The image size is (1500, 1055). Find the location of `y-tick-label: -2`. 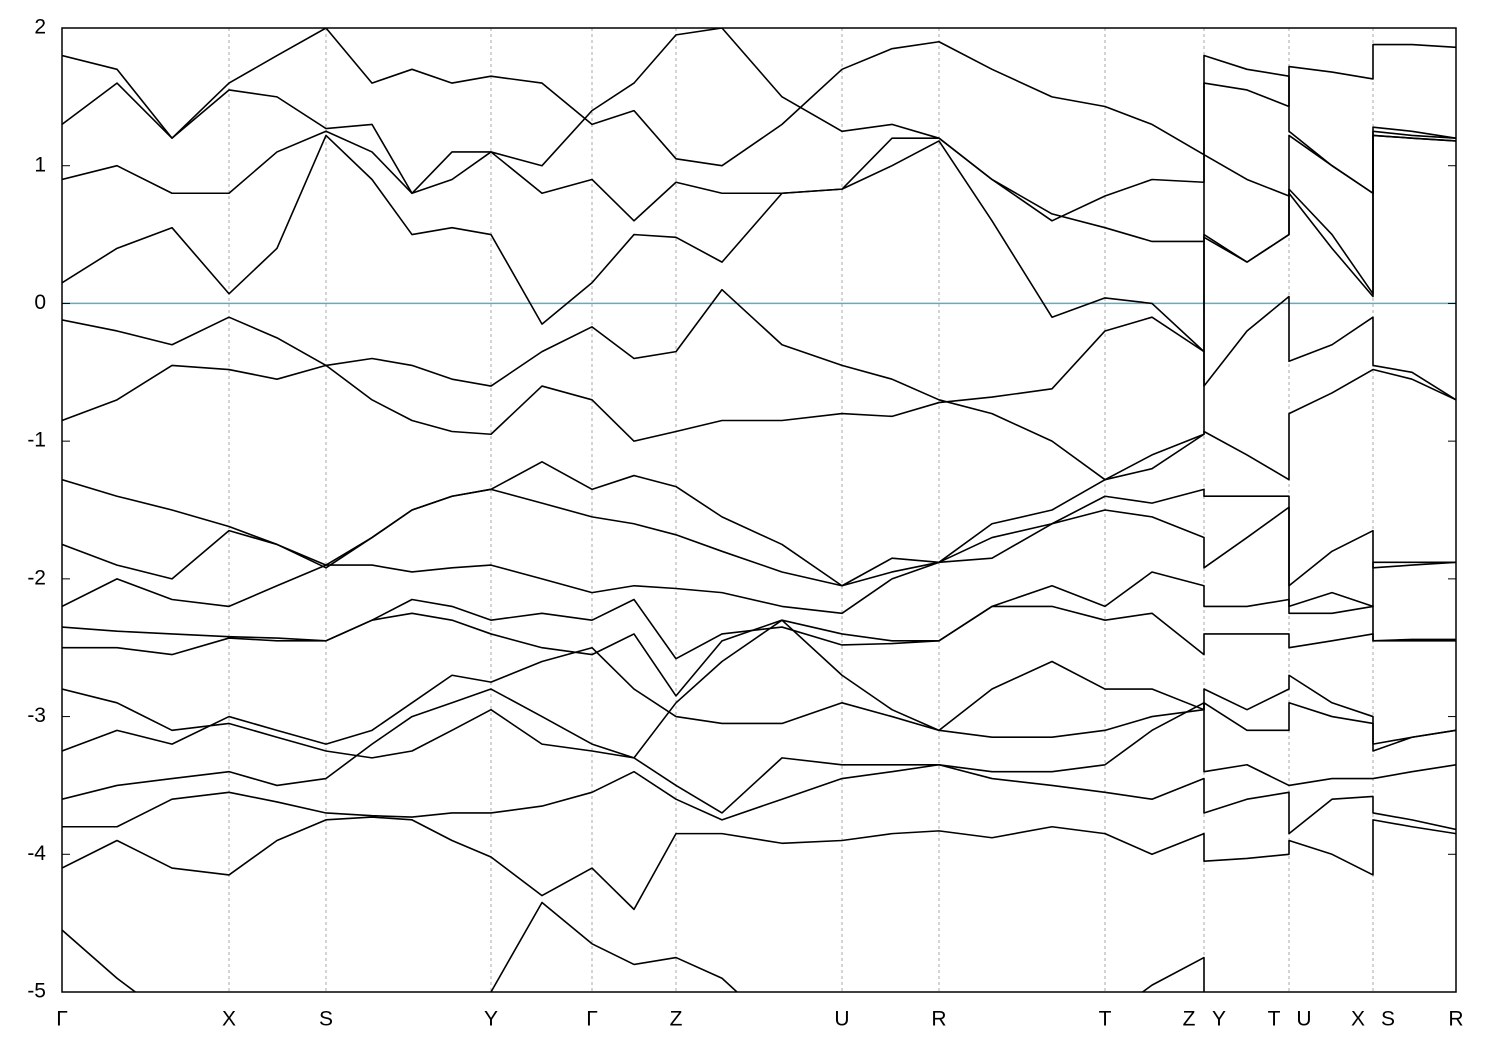

y-tick-label: -2 is located at coordinates (36, 577).